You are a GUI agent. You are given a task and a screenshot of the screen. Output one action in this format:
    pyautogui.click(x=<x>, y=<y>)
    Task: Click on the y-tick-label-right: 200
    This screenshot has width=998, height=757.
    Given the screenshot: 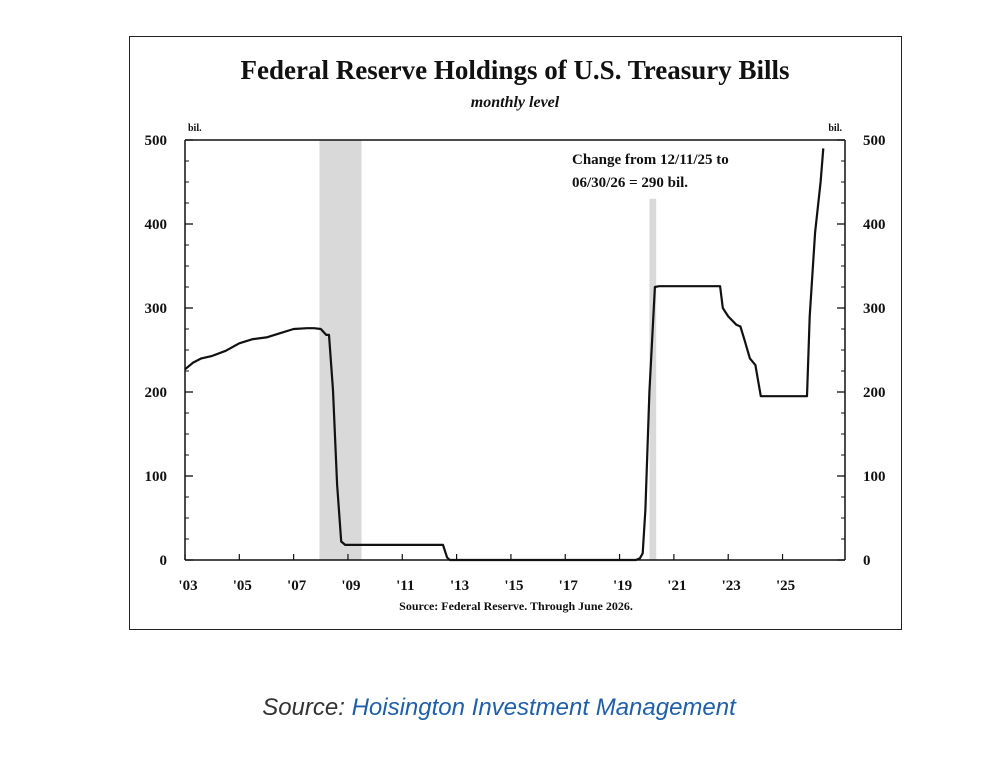 What is the action you would take?
    pyautogui.click(x=874, y=393)
    